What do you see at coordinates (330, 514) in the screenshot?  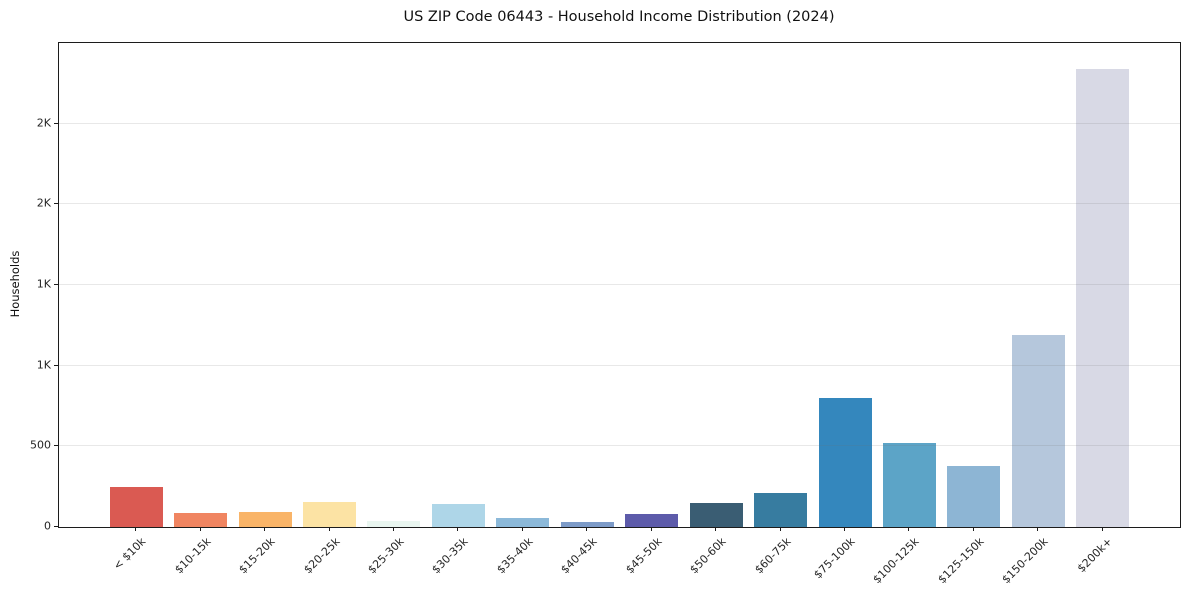 I see `bar-$20-25k` at bounding box center [330, 514].